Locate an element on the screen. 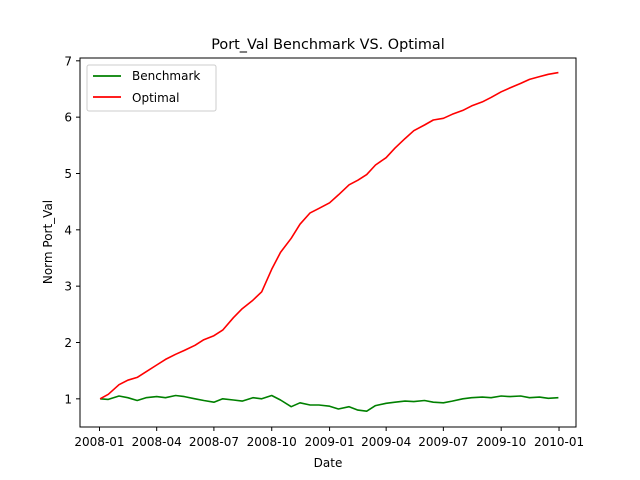 The width and height of the screenshot is (640, 480). x-tick-label: 2009-01 is located at coordinates (330, 442).